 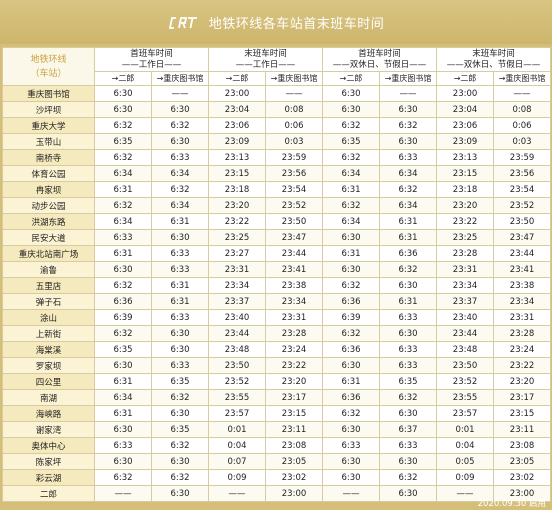 I want to click on time-cell: 0:05, so click(x=465, y=461).